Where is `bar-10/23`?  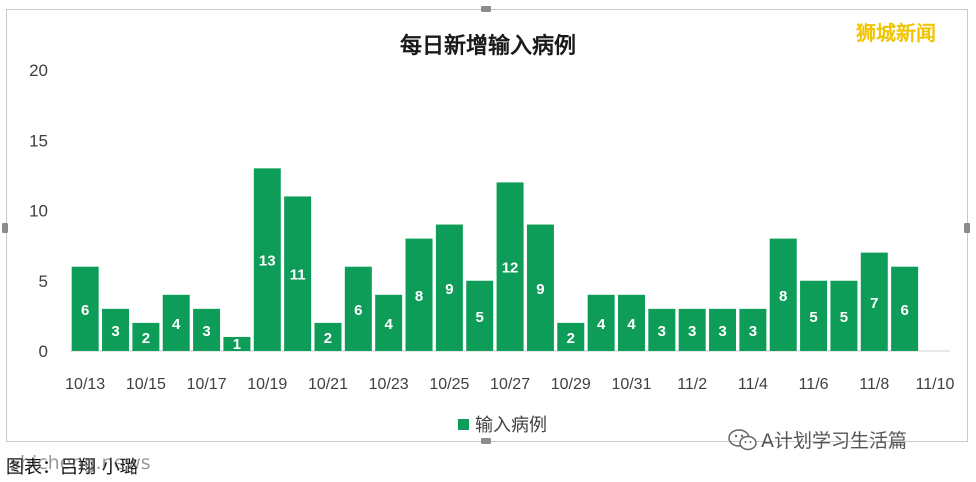
bar-10/23 is located at coordinates (389, 322).